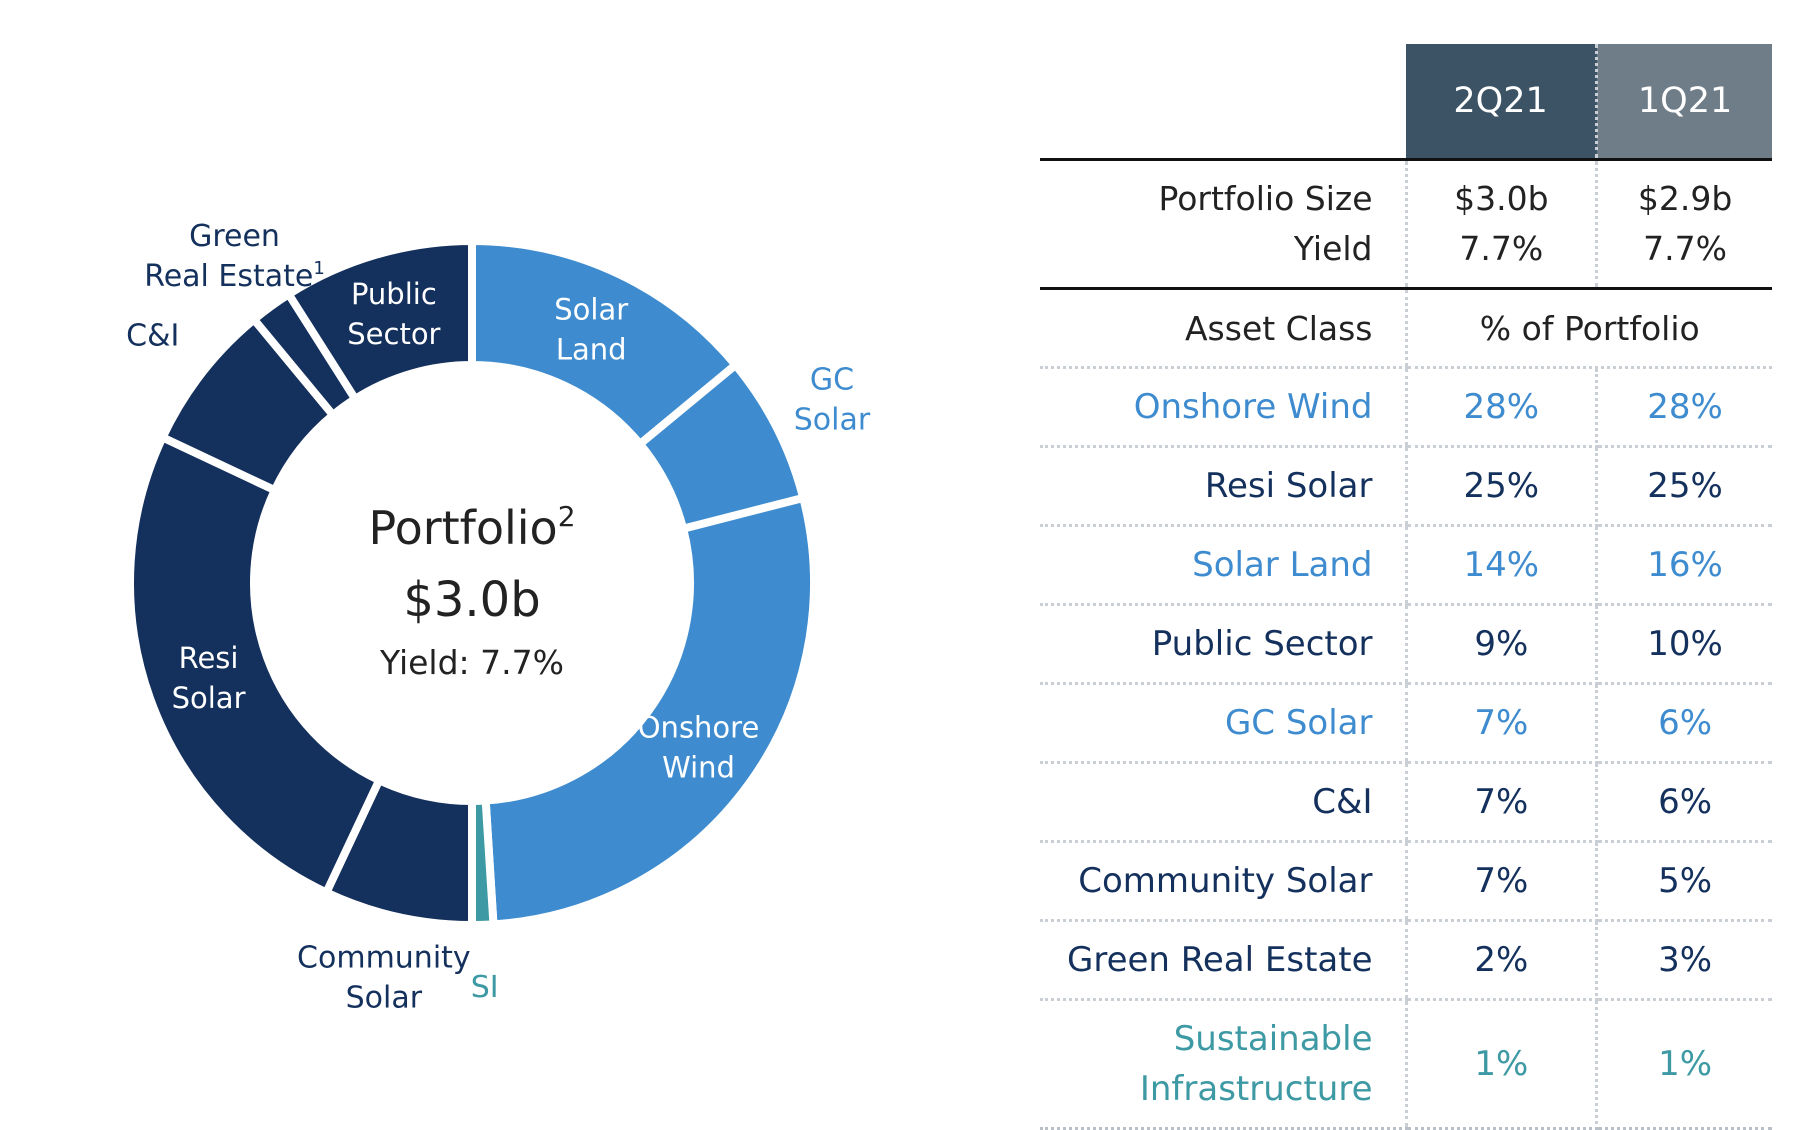 Image resolution: width=1820 pixels, height=1130 pixels. I want to click on slice-label-solar-land: Solar Land, so click(591, 330).